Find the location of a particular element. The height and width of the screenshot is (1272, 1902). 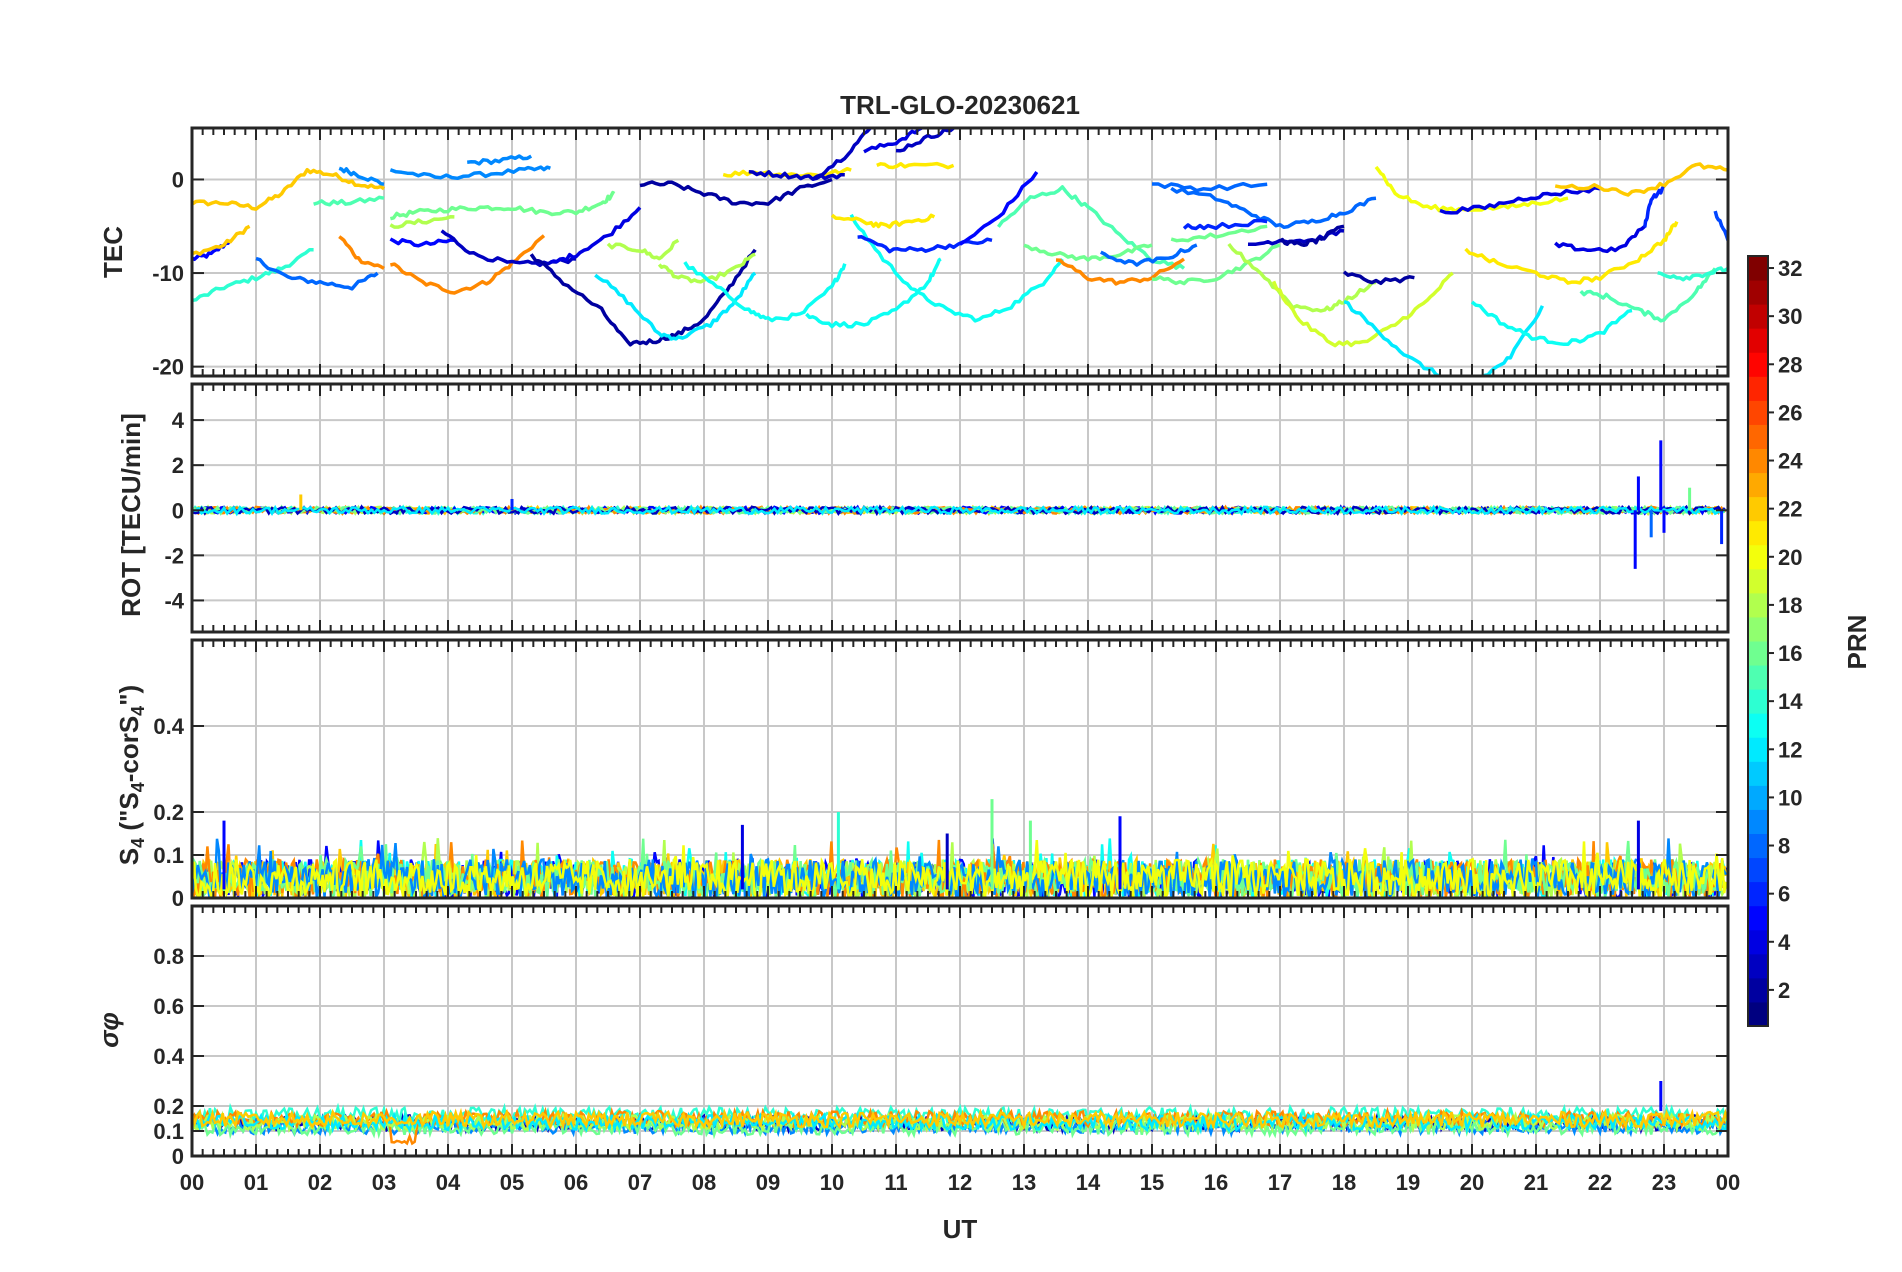

x-tick-label: 19 is located at coordinates (1408, 1182).